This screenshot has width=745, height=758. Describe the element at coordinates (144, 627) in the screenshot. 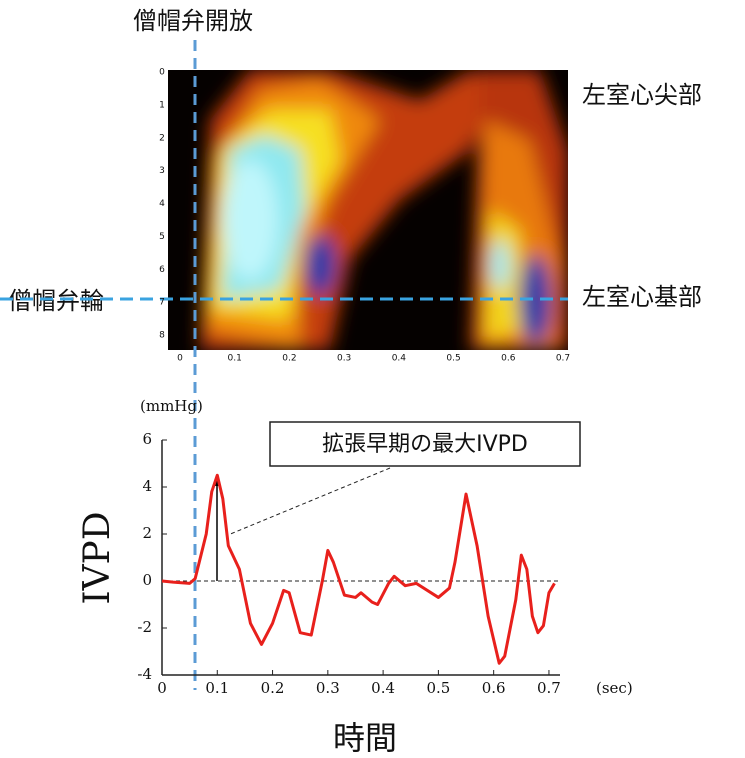

I see `y-tick-label: -2` at that location.